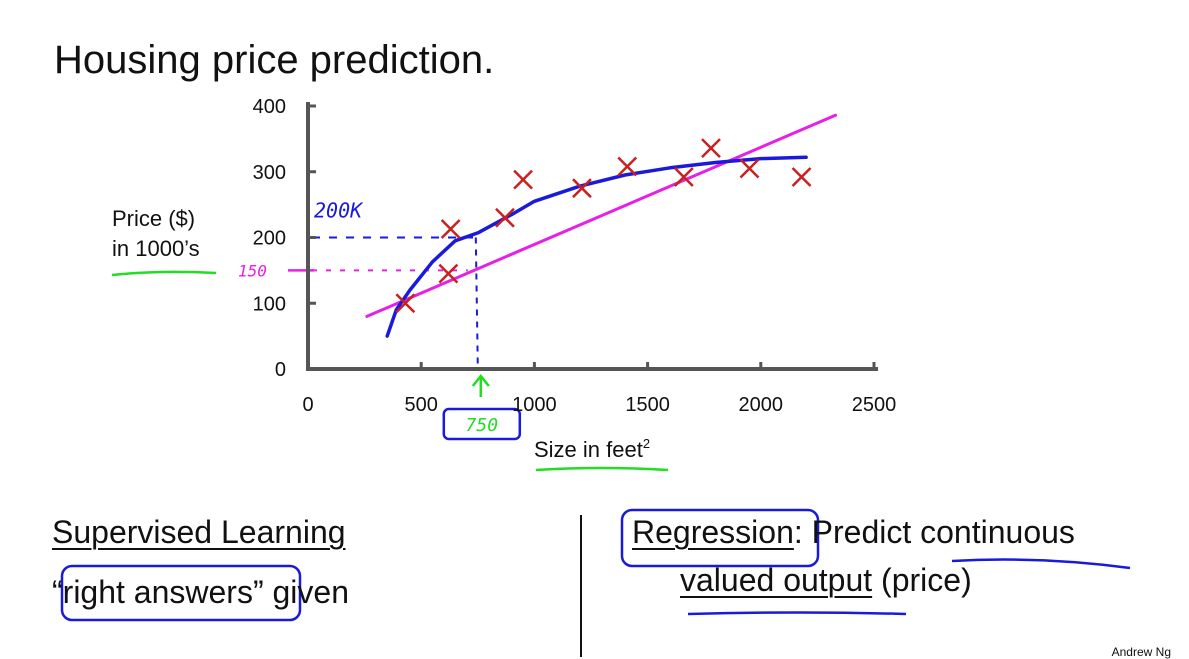 The width and height of the screenshot is (1189, 659). Describe the element at coordinates (646, 443) in the screenshot. I see `x-axis-label-superscript: 2` at that location.